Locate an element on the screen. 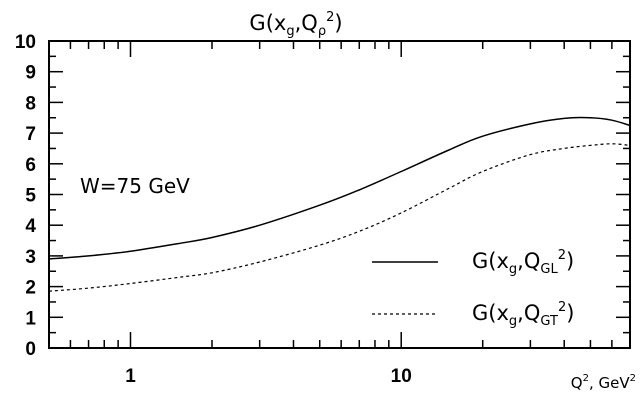 This screenshot has height=400, width=644. y-tick-label: 3 is located at coordinates (30, 257).